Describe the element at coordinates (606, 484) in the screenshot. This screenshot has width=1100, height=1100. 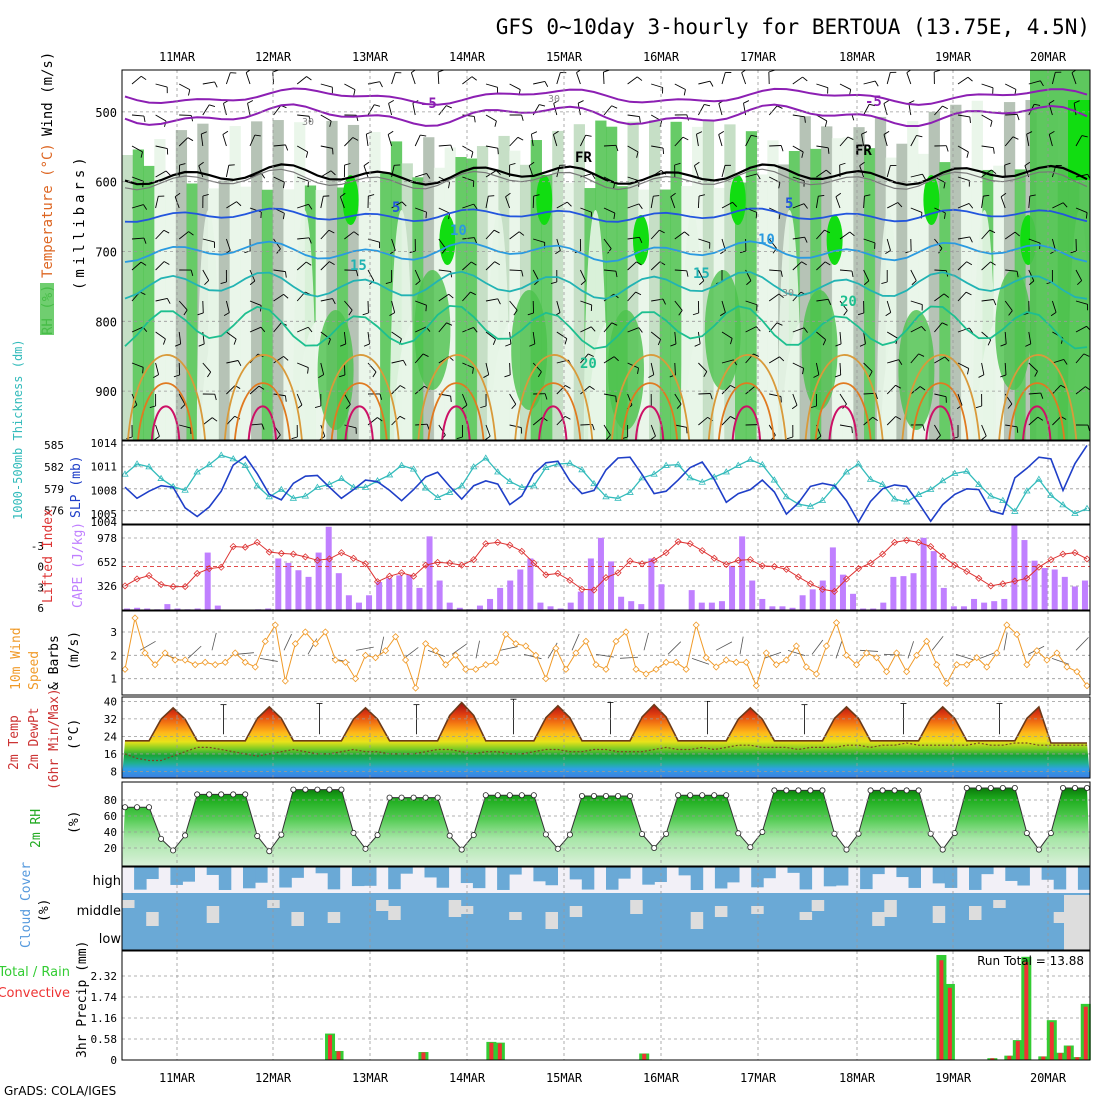
I see `thickness-line` at that location.